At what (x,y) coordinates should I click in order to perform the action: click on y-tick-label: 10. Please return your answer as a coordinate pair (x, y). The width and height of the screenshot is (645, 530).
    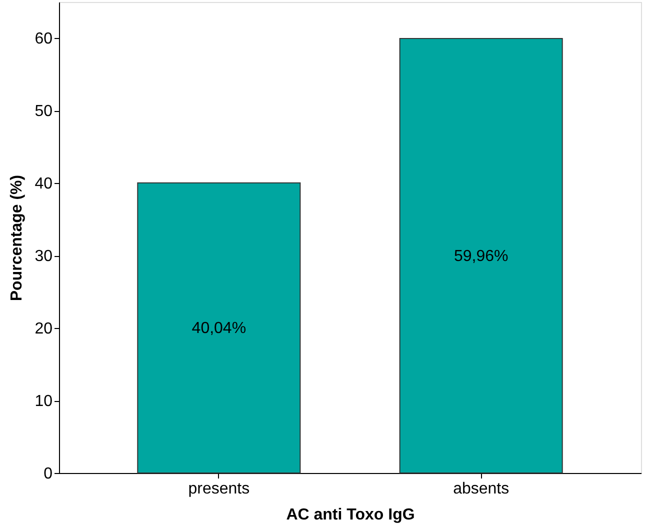
    Looking at the image, I should click on (43, 401).